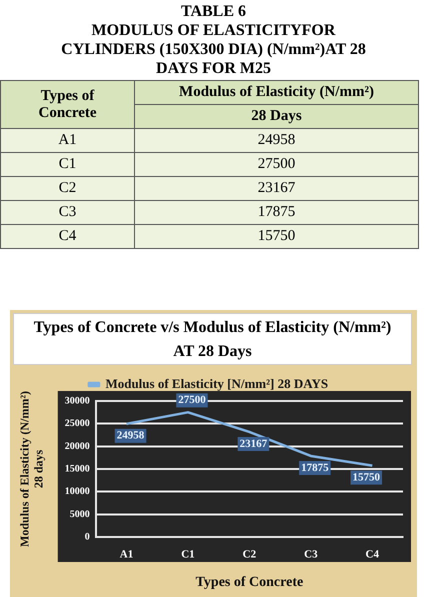 The image size is (427, 597). I want to click on category-label: C4, so click(67, 236).